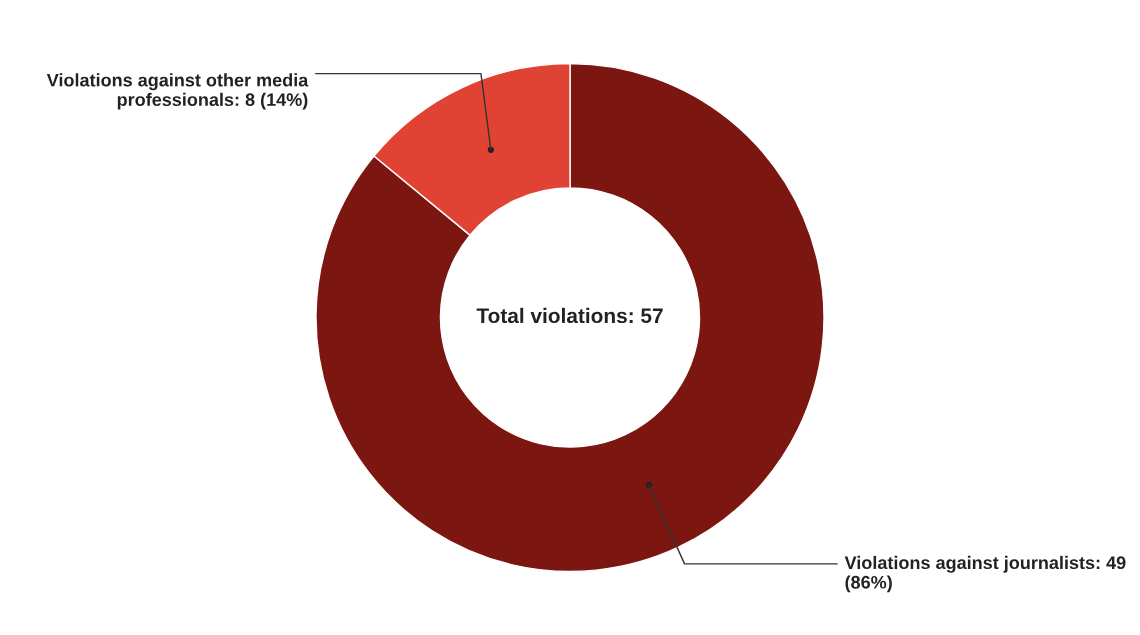 This screenshot has width=1140, height=635. Describe the element at coordinates (177, 91) in the screenshot. I see `slice-label: Violations against other media professionals: 8 (14%)` at that location.